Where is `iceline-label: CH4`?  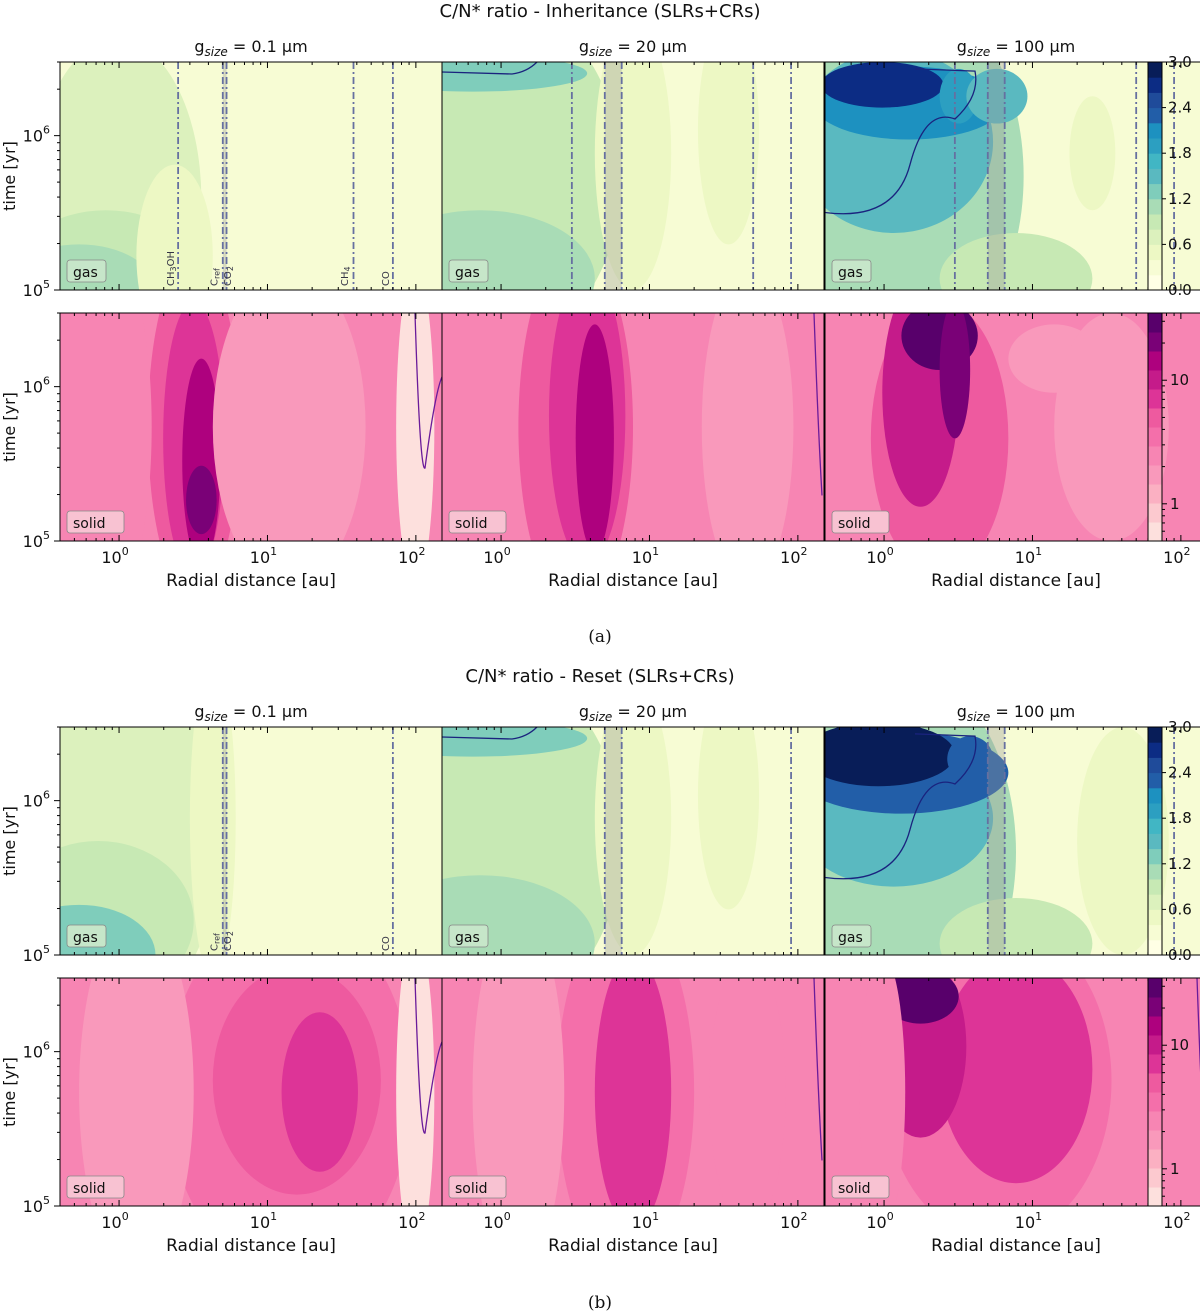 iceline-label: CH4 is located at coordinates (346, 276).